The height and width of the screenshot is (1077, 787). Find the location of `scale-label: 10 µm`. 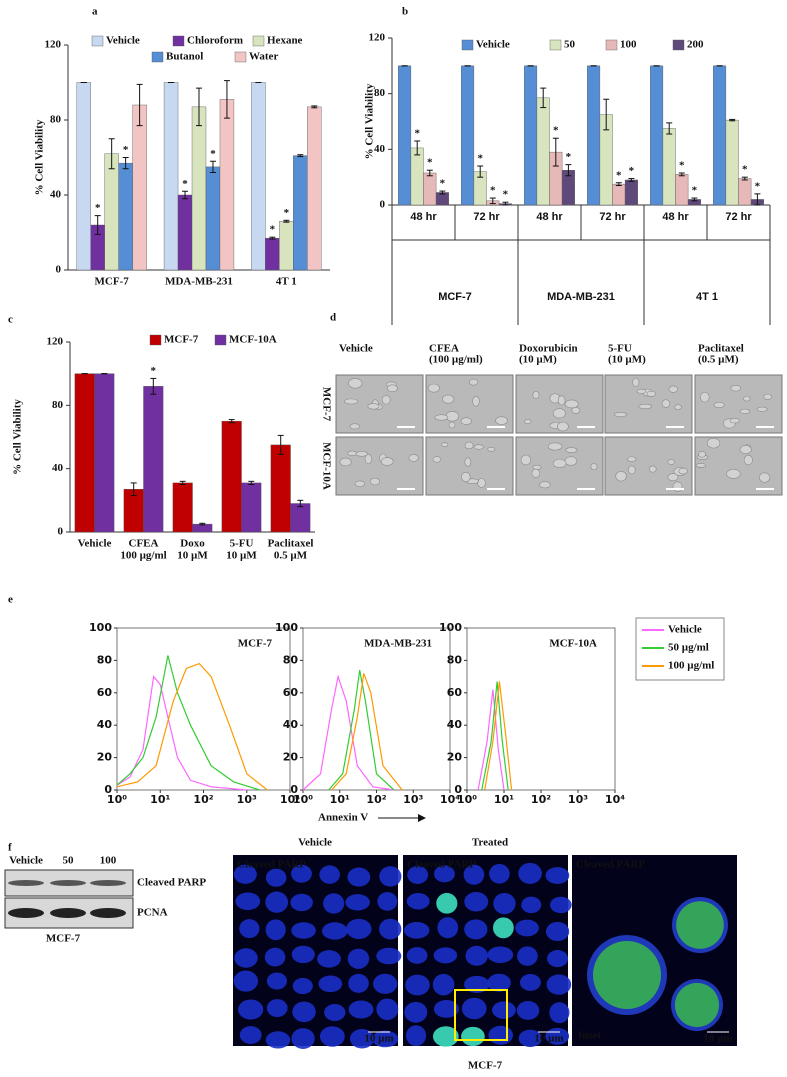

scale-label: 10 µm is located at coordinates (378, 1039).